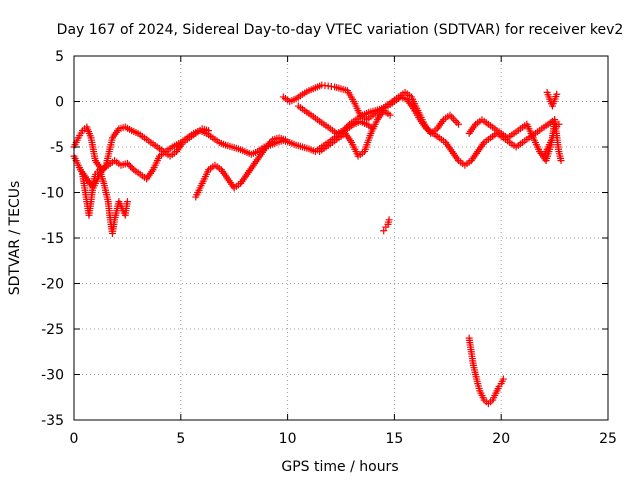 The image size is (640, 480). I want to click on series-track-f, so click(426, 131).